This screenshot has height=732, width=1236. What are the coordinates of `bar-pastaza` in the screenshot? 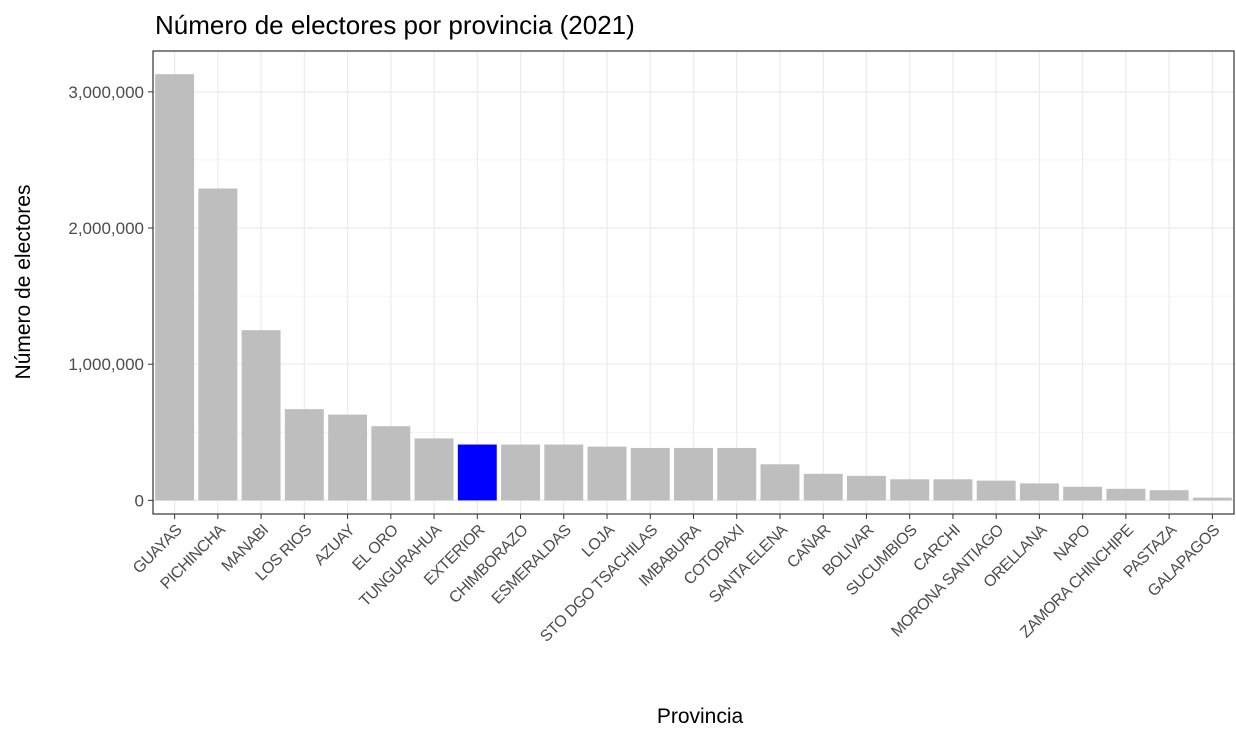 It's located at (1169, 495).